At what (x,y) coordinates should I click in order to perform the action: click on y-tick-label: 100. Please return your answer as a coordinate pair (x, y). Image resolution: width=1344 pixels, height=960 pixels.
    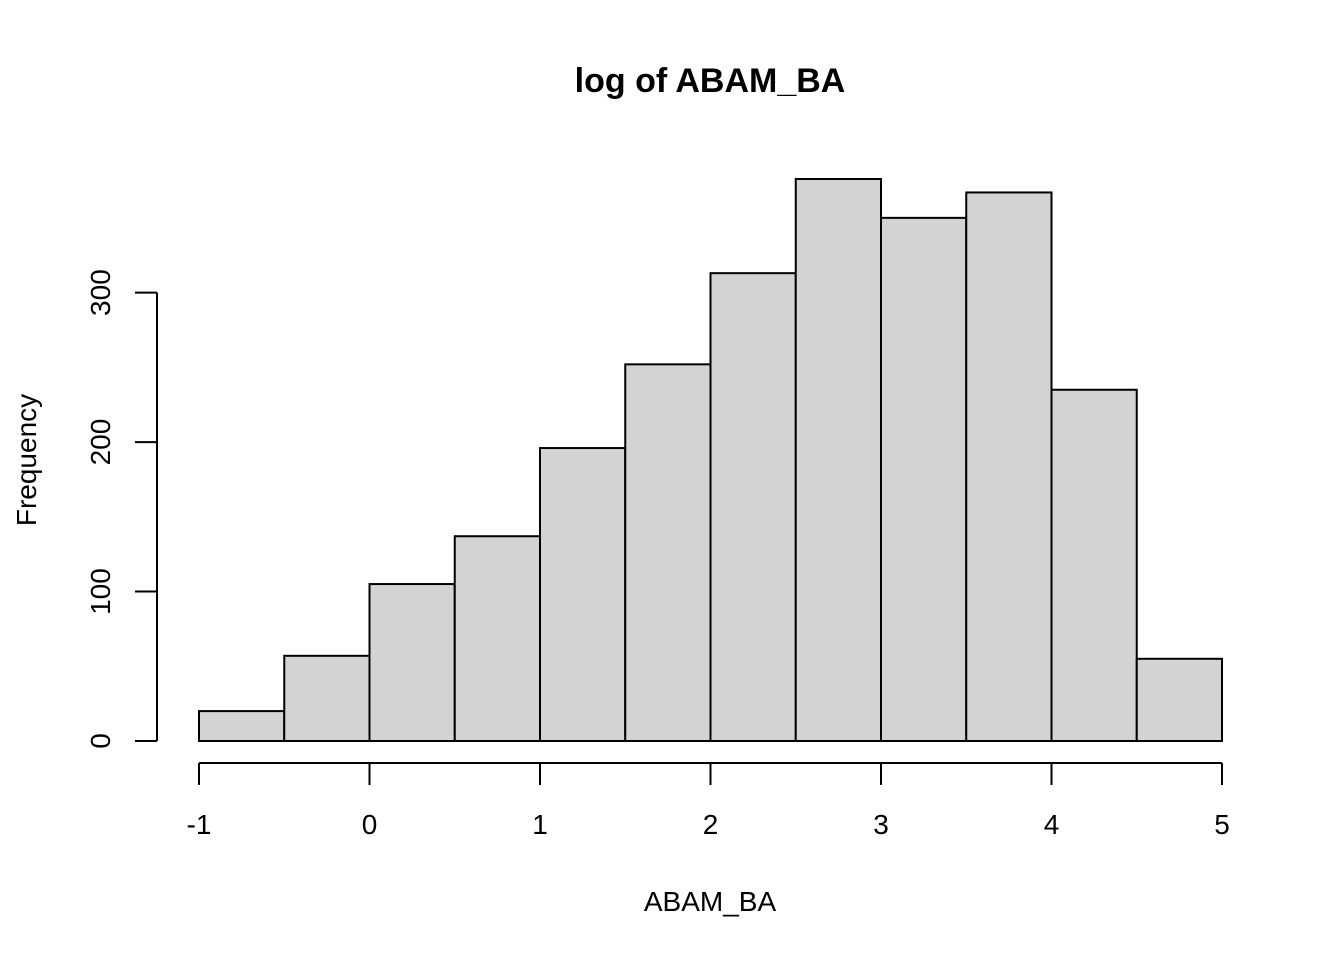
    Looking at the image, I should click on (100, 591).